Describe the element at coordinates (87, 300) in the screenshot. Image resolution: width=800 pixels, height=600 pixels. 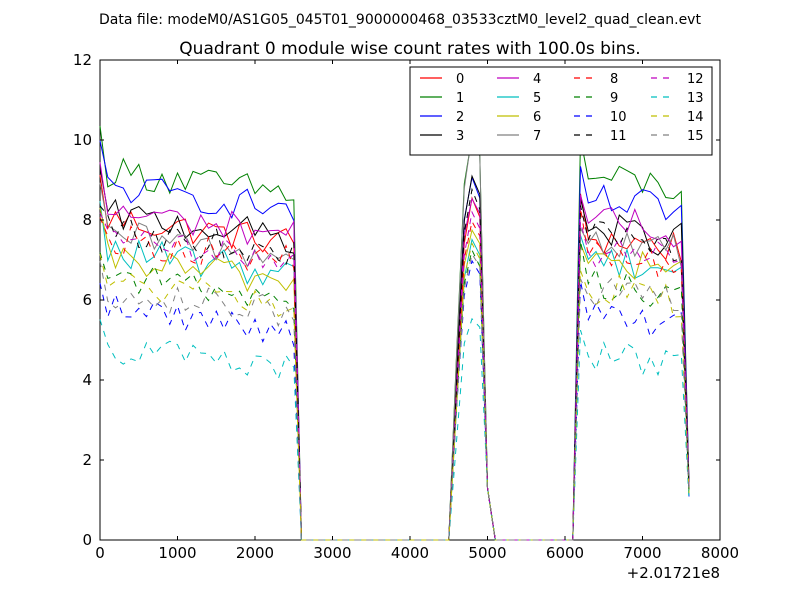
I see `y-tick-label: 6` at that location.